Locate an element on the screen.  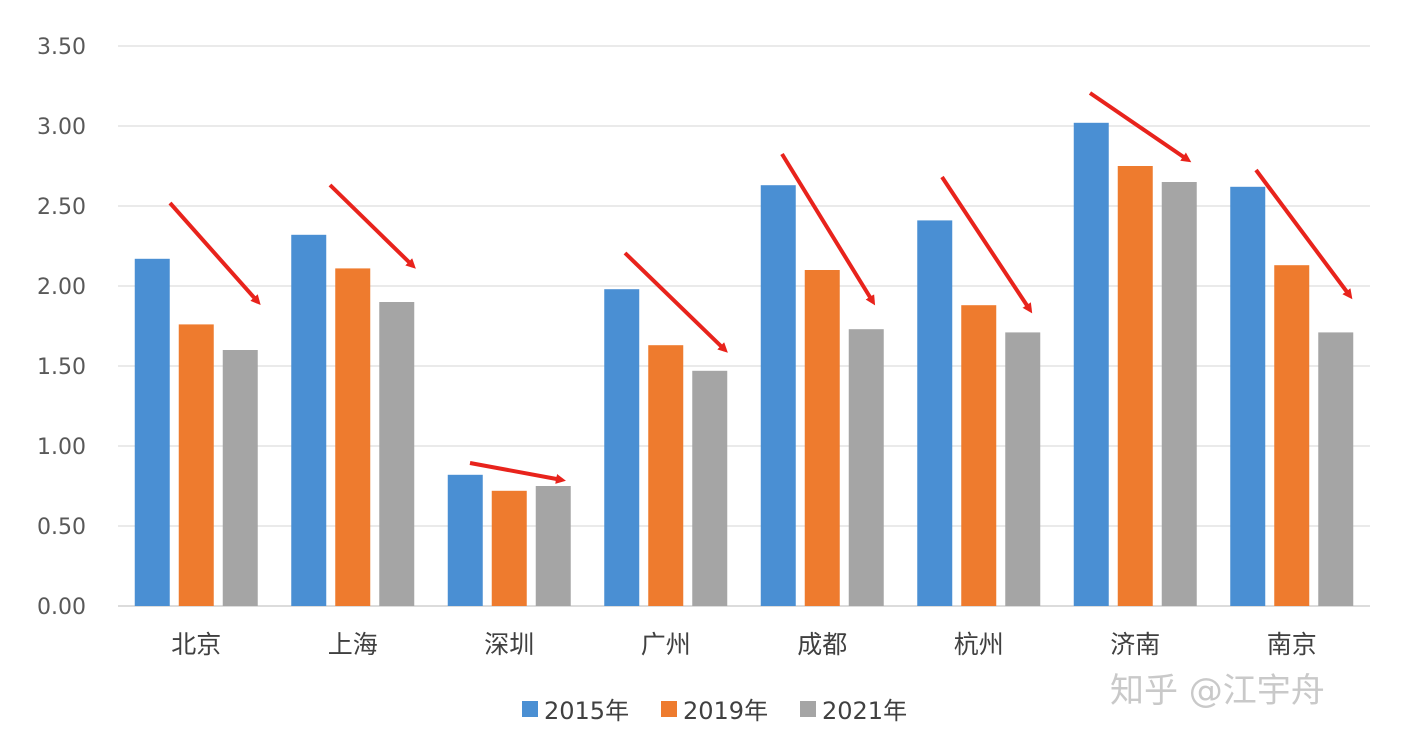
y-tick-label: 1.50 is located at coordinates (61, 367).